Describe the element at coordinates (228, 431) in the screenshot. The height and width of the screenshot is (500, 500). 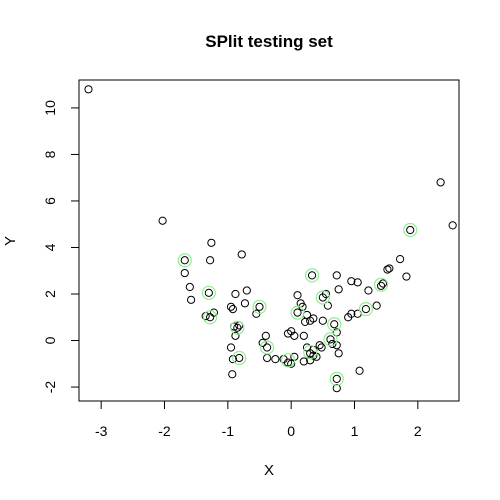
I see `x-tick-label: -1` at that location.